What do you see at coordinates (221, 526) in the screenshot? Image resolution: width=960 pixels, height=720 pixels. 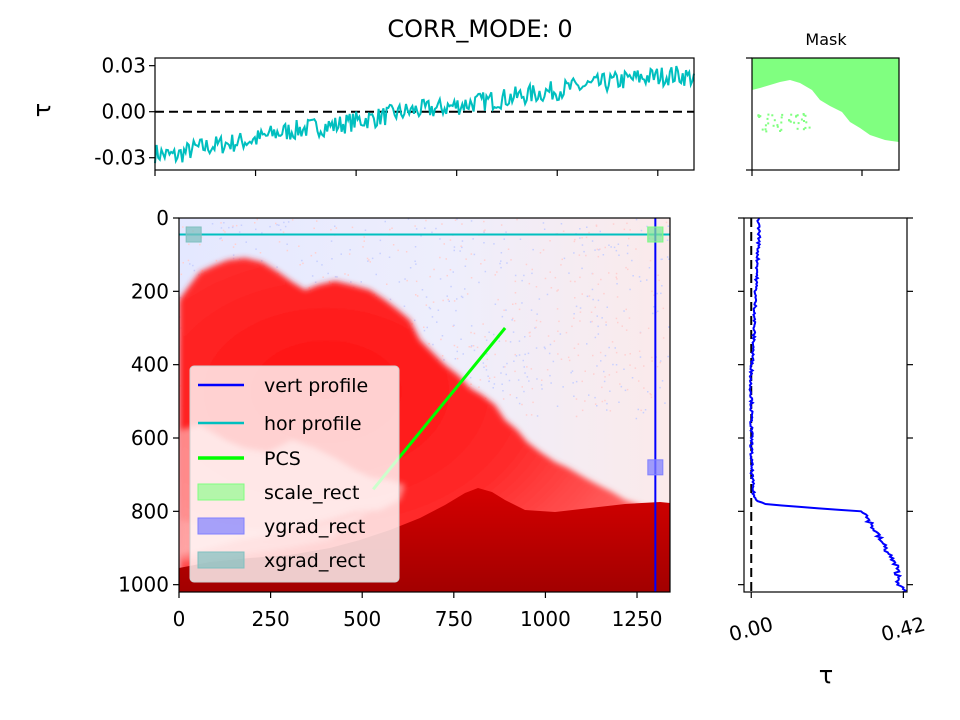 I see `legend-ygrad-rect-swatch` at bounding box center [221, 526].